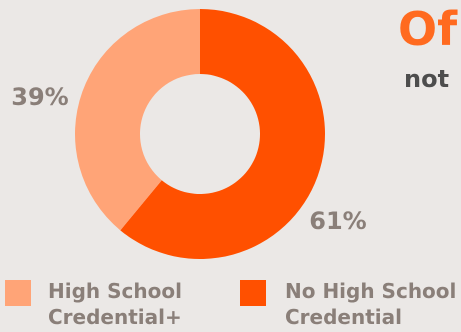 This screenshot has width=461, height=332. I want to click on legend-label-line: Credential+, so click(115, 317).